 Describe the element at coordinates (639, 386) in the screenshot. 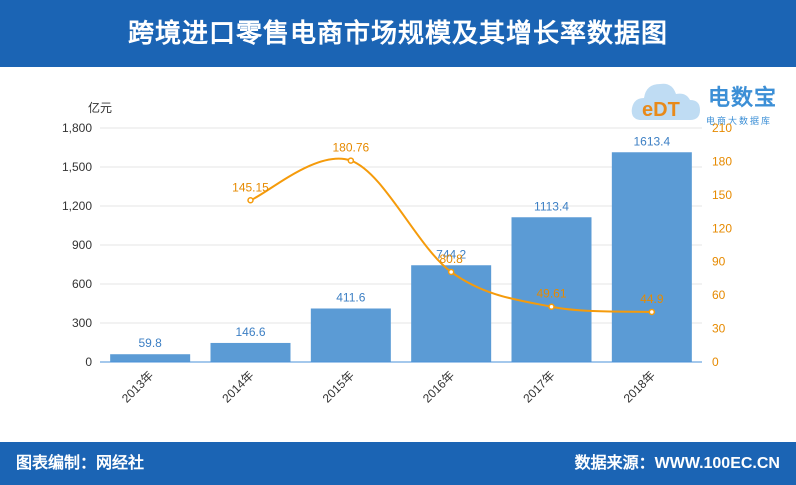

I see `x-tick-label: 2018年` at that location.